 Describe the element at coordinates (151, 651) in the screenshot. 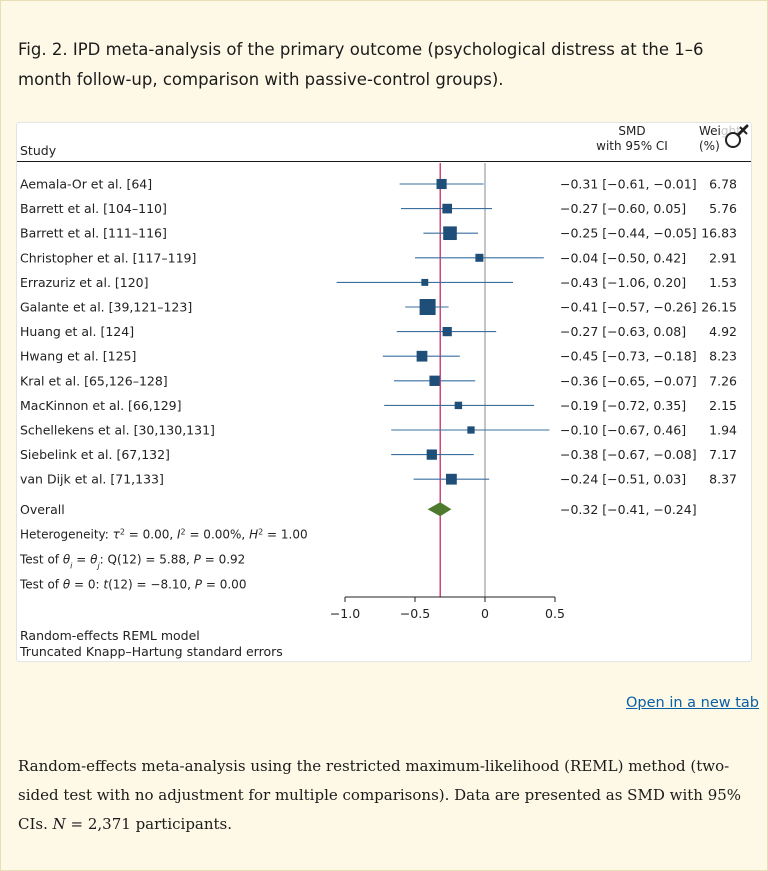

I see `model-note-2: Truncated Knapp–Hartung standard errors` at that location.